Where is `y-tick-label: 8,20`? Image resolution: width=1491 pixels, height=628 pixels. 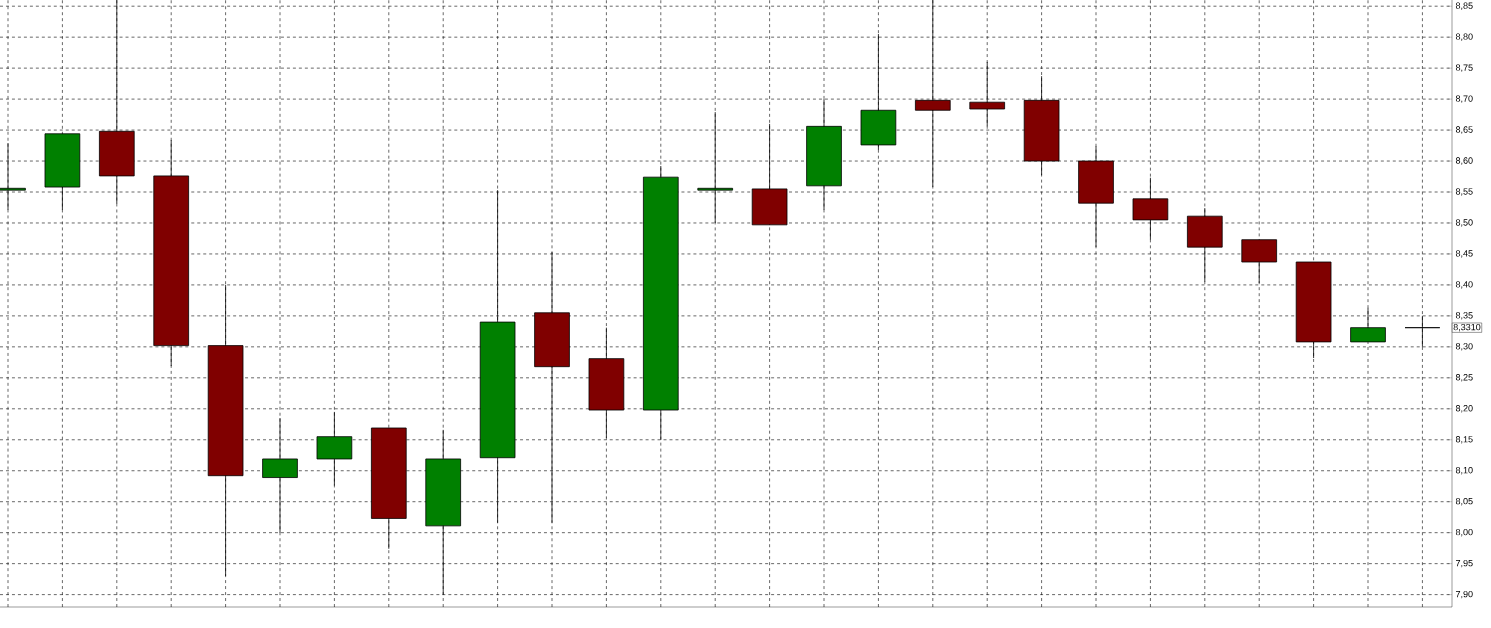 y-tick-label: 8,20 is located at coordinates (1464, 409).